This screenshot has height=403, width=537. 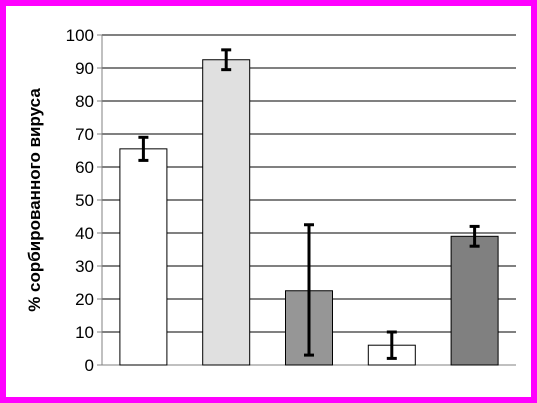 What do you see at coordinates (80, 35) in the screenshot?
I see `y-tick-label-100: 100` at bounding box center [80, 35].